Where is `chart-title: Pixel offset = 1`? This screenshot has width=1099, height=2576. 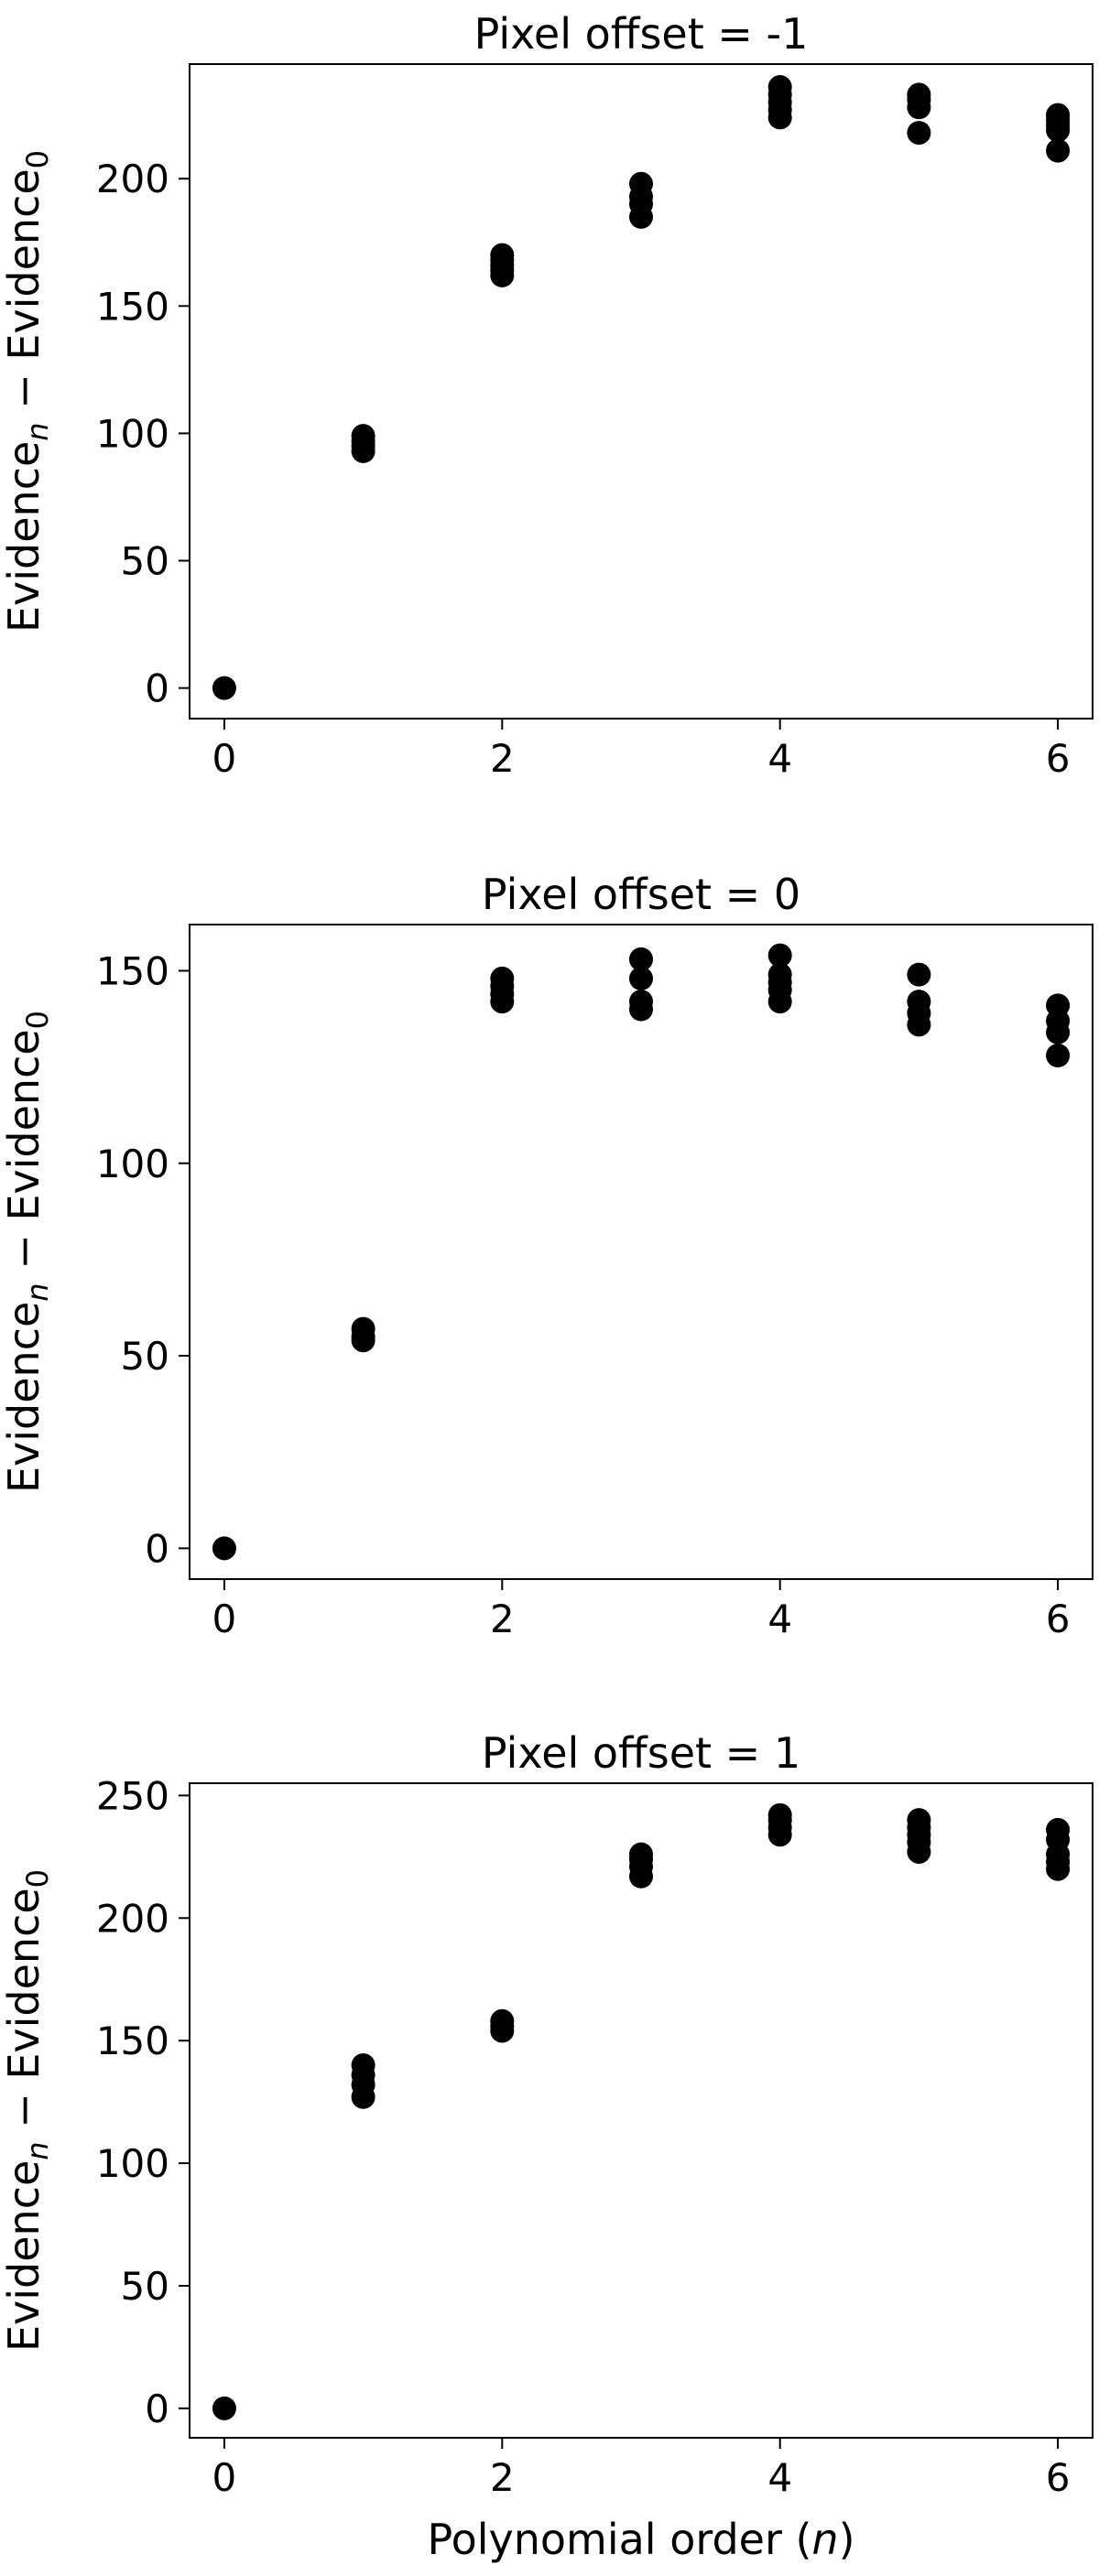
chart-title: Pixel offset = 1 is located at coordinates (641, 1753).